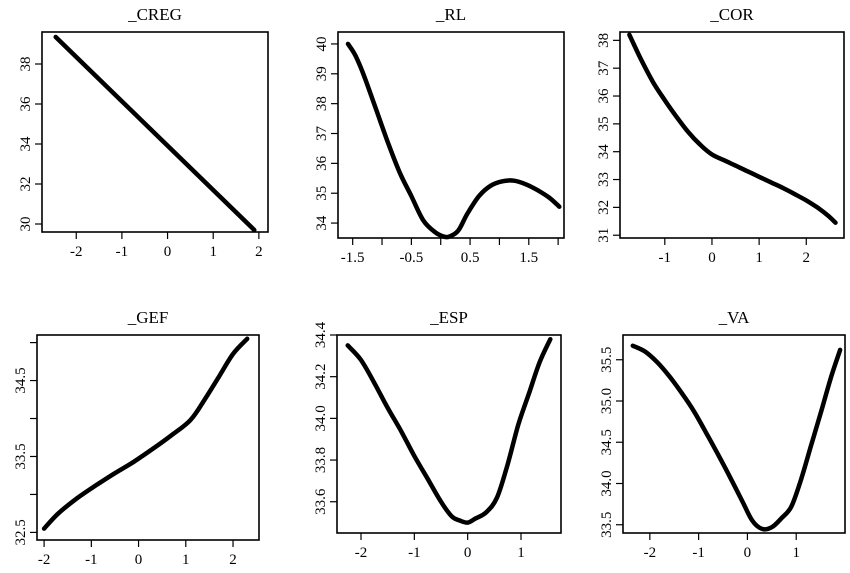  What do you see at coordinates (448, 317) in the screenshot?
I see `panel-title: _ESP` at bounding box center [448, 317].